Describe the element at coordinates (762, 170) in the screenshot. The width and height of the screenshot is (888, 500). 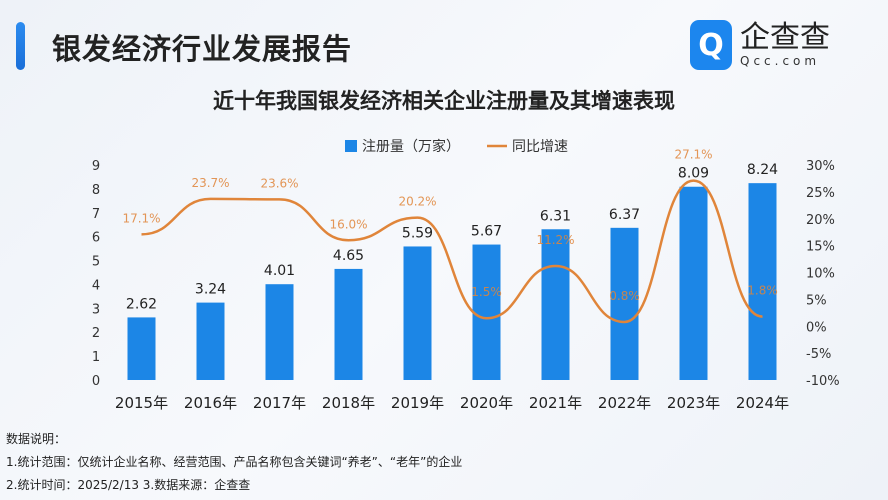
I see `bar-label: 8.24` at that location.